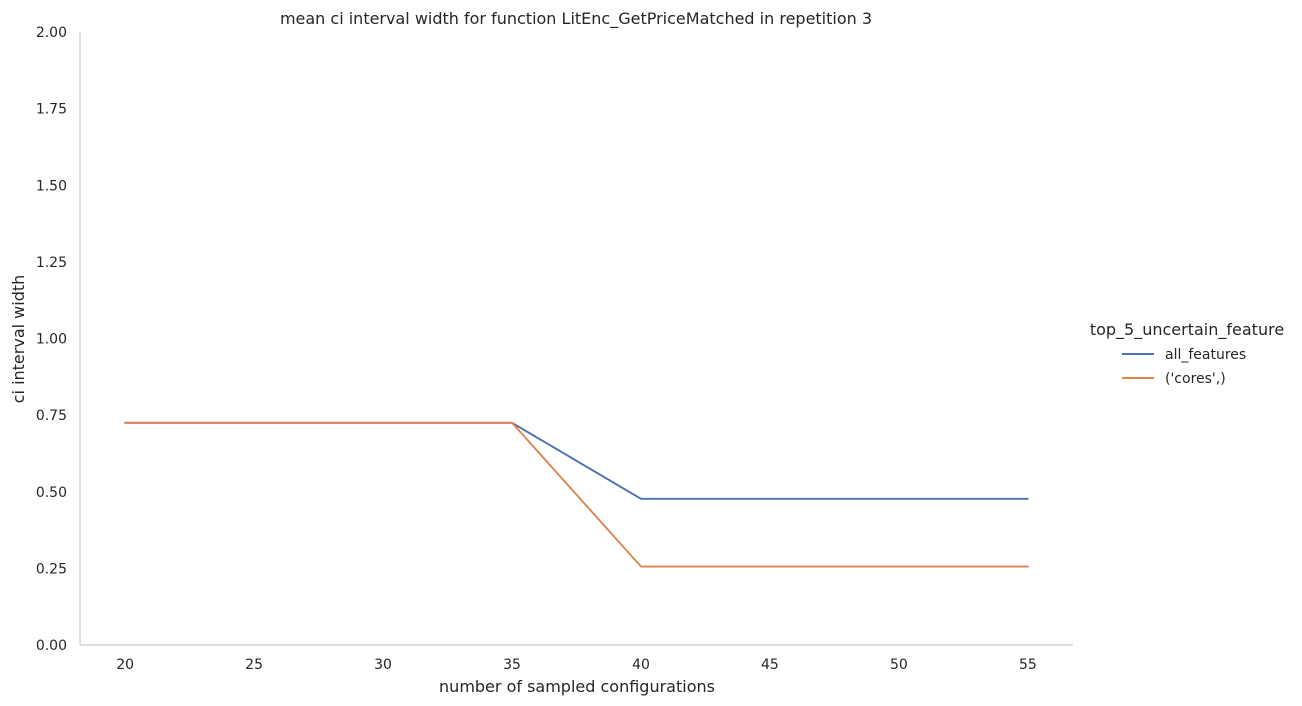 The image size is (1302, 706). Describe the element at coordinates (1184, 367) in the screenshot. I see `legend-items: all_features ('cores',)` at that location.